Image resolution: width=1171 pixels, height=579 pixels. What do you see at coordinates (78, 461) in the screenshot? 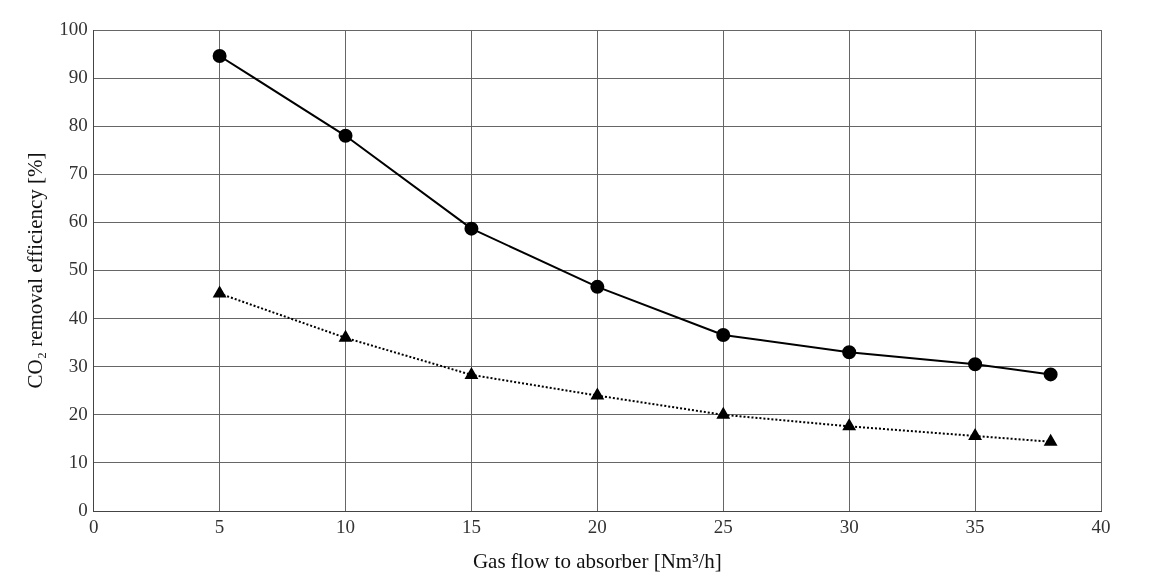
I see `y-tick-label: 10` at bounding box center [78, 461].